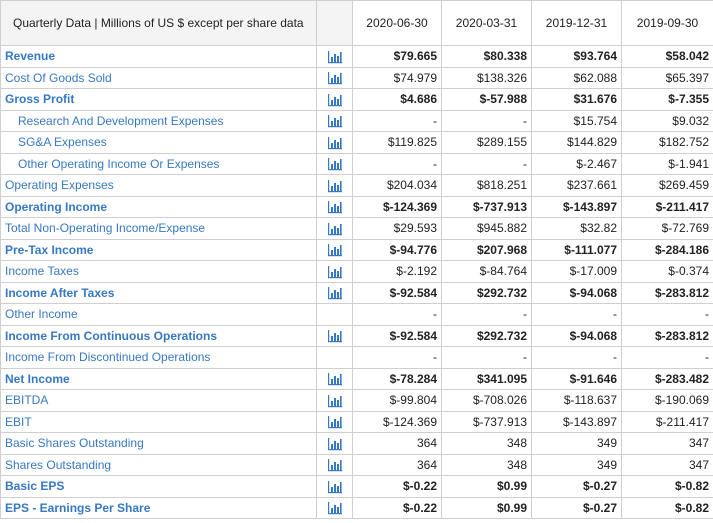 This screenshot has width=713, height=523. What do you see at coordinates (576, 185) in the screenshot?
I see `value-cell: $237.661` at bounding box center [576, 185].